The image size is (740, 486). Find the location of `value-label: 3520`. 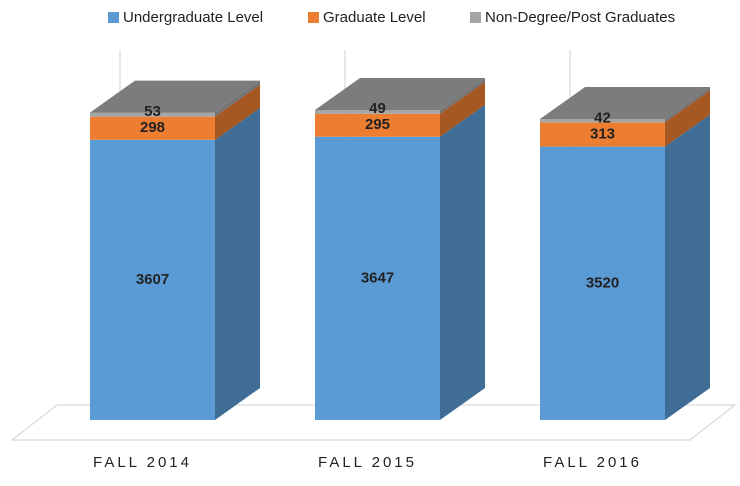

value-label: 3520 is located at coordinates (602, 282).